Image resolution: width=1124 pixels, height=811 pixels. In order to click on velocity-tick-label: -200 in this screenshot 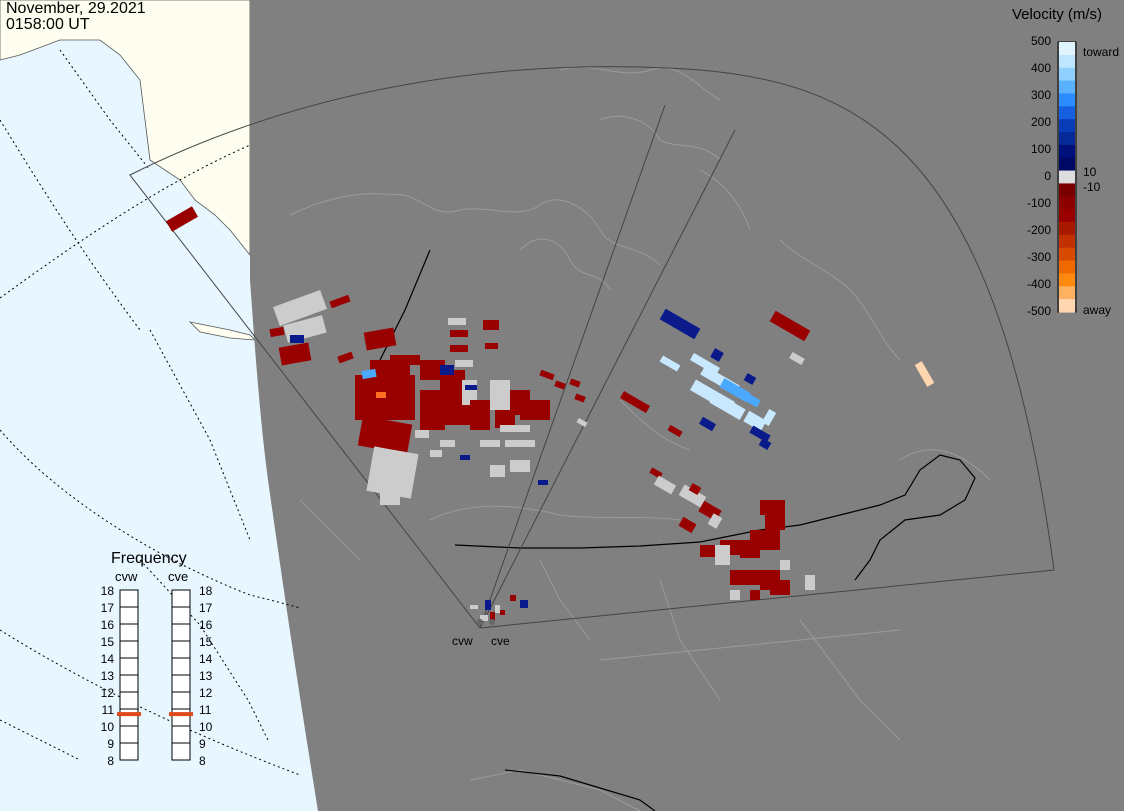, I will do `click(1038, 230)`.